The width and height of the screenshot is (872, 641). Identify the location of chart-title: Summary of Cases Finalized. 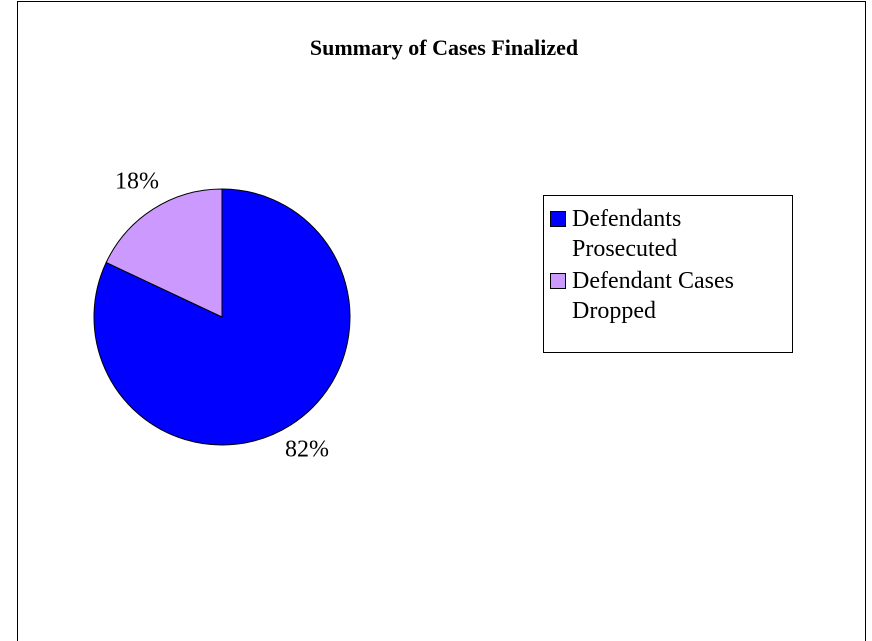
(444, 47).